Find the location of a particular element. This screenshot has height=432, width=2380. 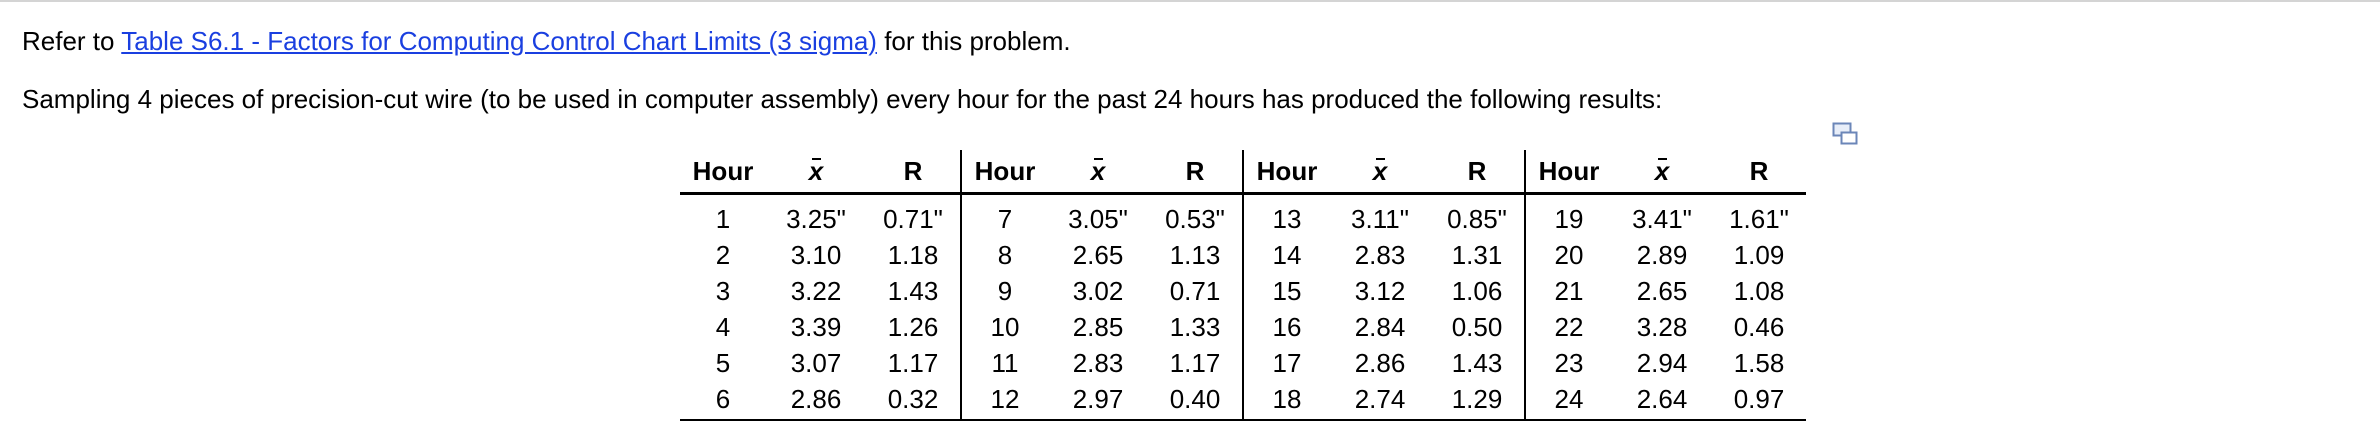

range-cell: 0.85" is located at coordinates (1477, 218).